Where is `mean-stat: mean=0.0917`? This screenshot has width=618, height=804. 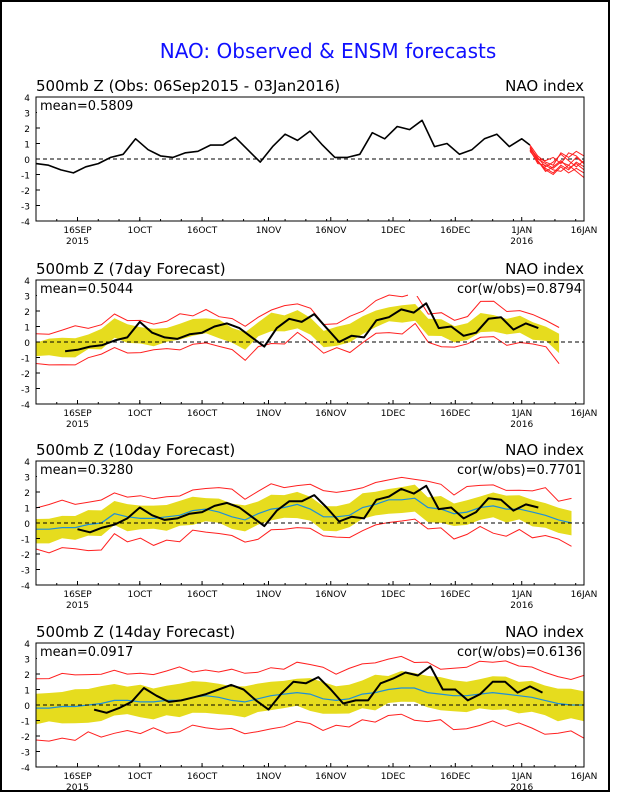
mean-stat: mean=0.0917 is located at coordinates (86, 652).